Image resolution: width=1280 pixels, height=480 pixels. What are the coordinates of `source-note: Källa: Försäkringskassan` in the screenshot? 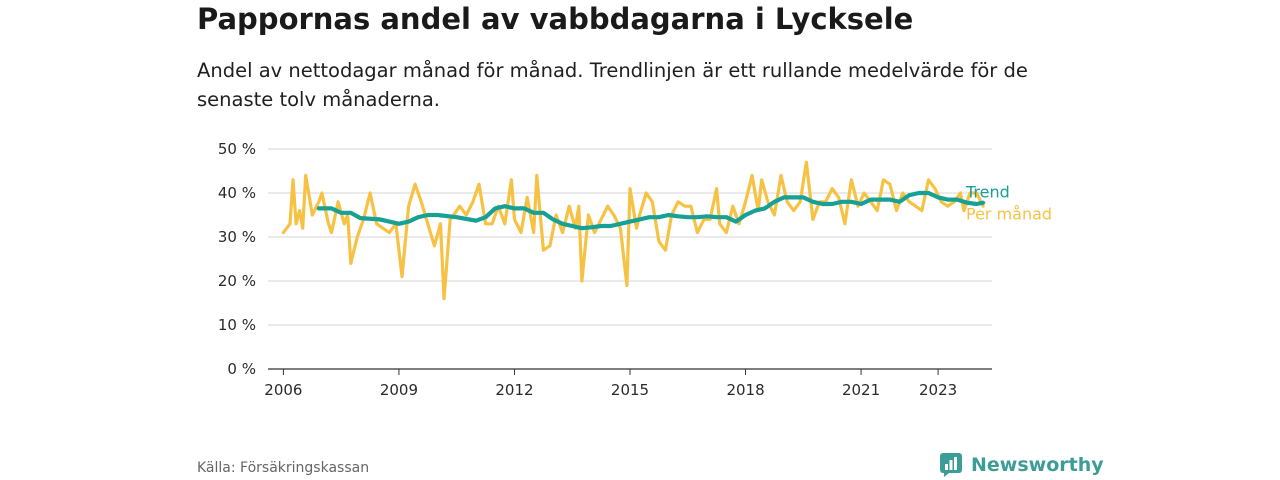 It's located at (283, 468).